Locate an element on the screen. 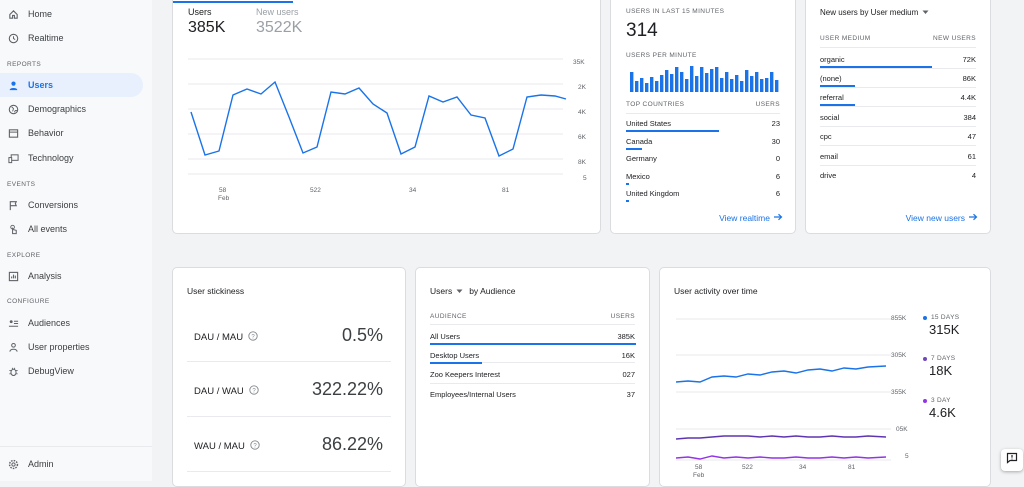 The width and height of the screenshot is (1024, 487). view-realtime-link: View realtime is located at coordinates (751, 218).